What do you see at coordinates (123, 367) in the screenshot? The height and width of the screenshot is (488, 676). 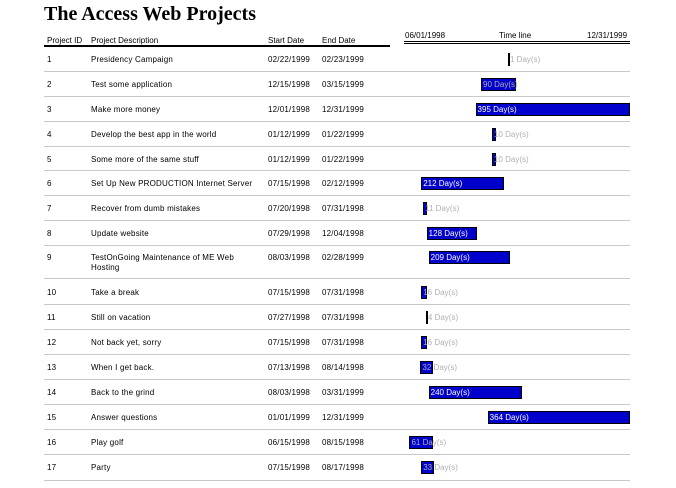 I see `project-description-cell: When I get back.` at bounding box center [123, 367].